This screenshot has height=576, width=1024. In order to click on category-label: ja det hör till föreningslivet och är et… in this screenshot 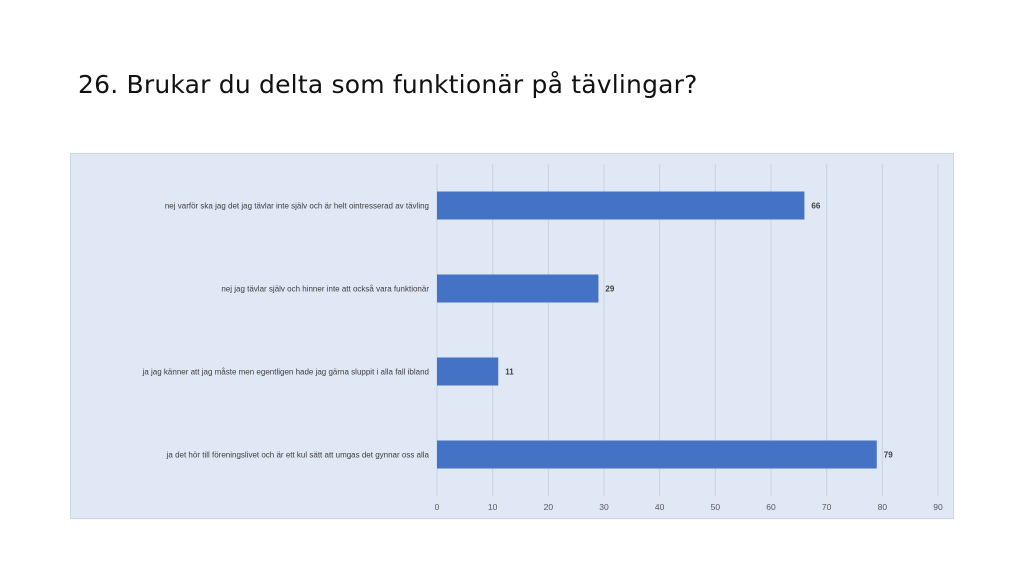, I will do `click(298, 455)`.